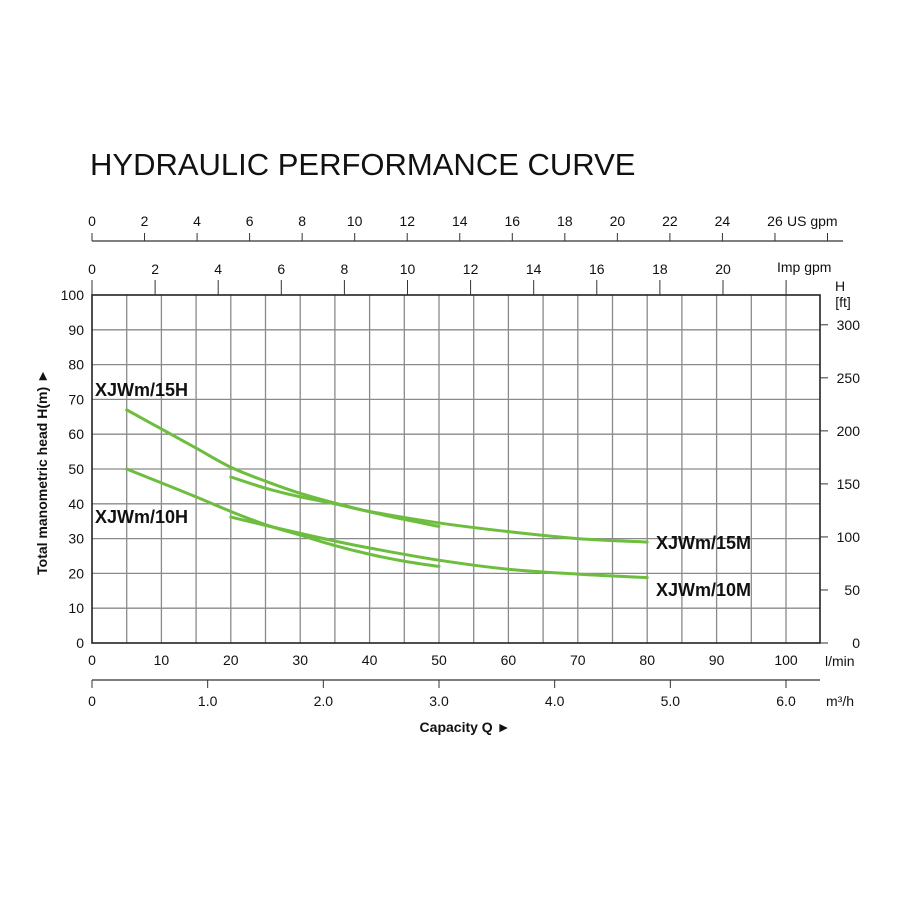  What do you see at coordinates (76, 365) in the screenshot?
I see `y-tick-label: 80` at bounding box center [76, 365].